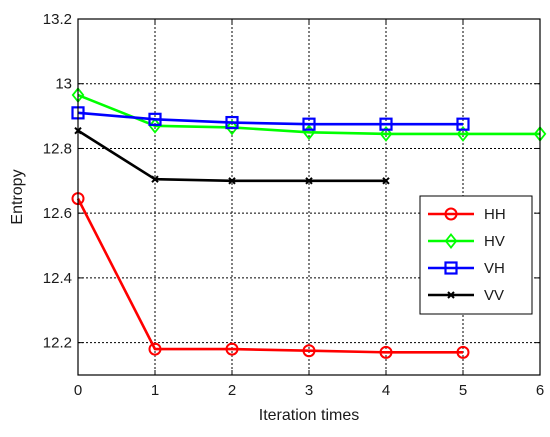 The image size is (550, 437). What do you see at coordinates (78, 390) in the screenshot?
I see `x-tick-label: 0` at bounding box center [78, 390].